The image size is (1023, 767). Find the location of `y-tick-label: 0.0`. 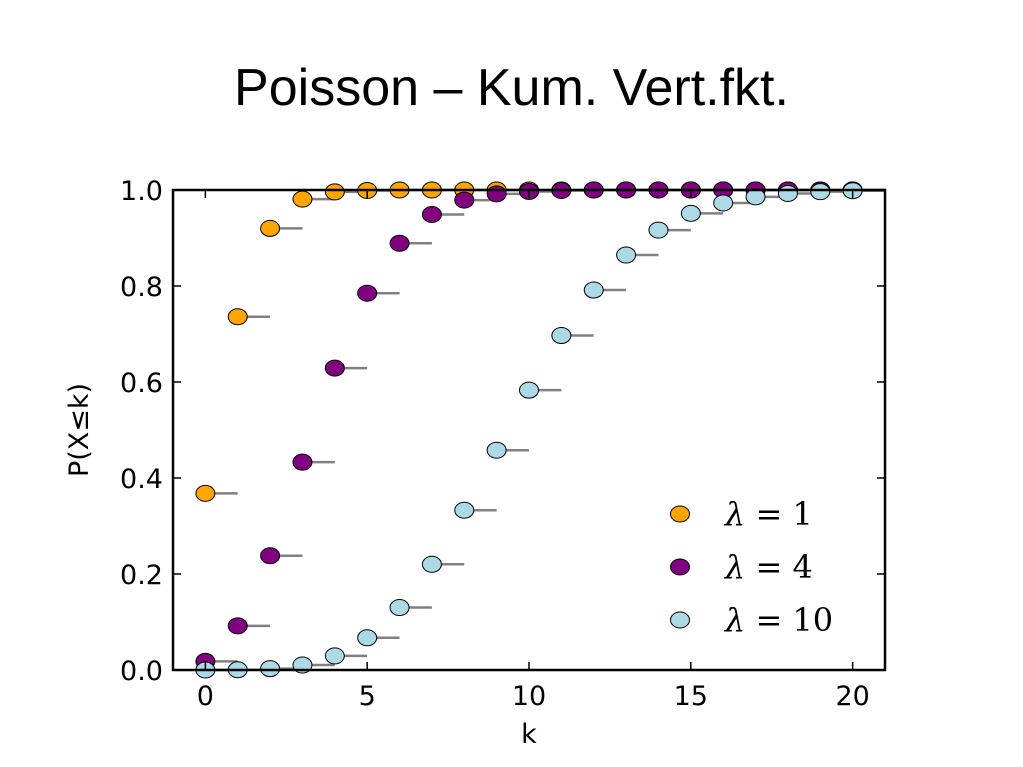

y-tick-label: 0.0 is located at coordinates (141, 671).